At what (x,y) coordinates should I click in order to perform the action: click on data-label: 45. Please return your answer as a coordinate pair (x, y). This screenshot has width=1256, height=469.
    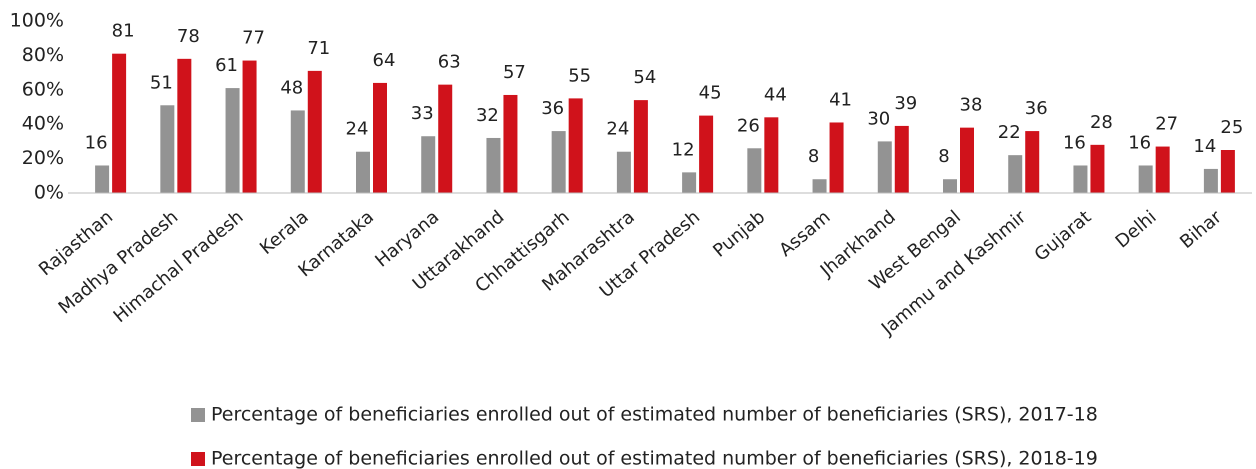
    Looking at the image, I should click on (710, 93).